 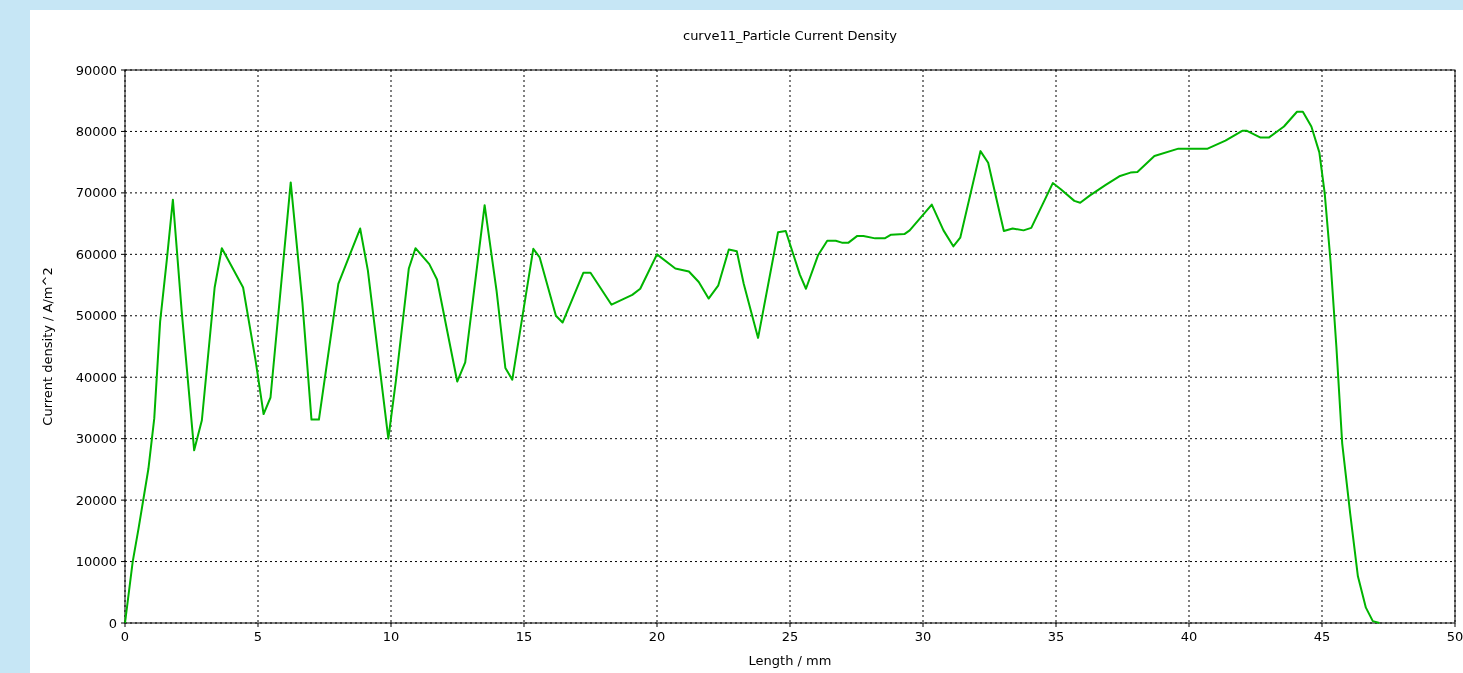 I want to click on x-tick-label: 20, so click(x=657, y=636).